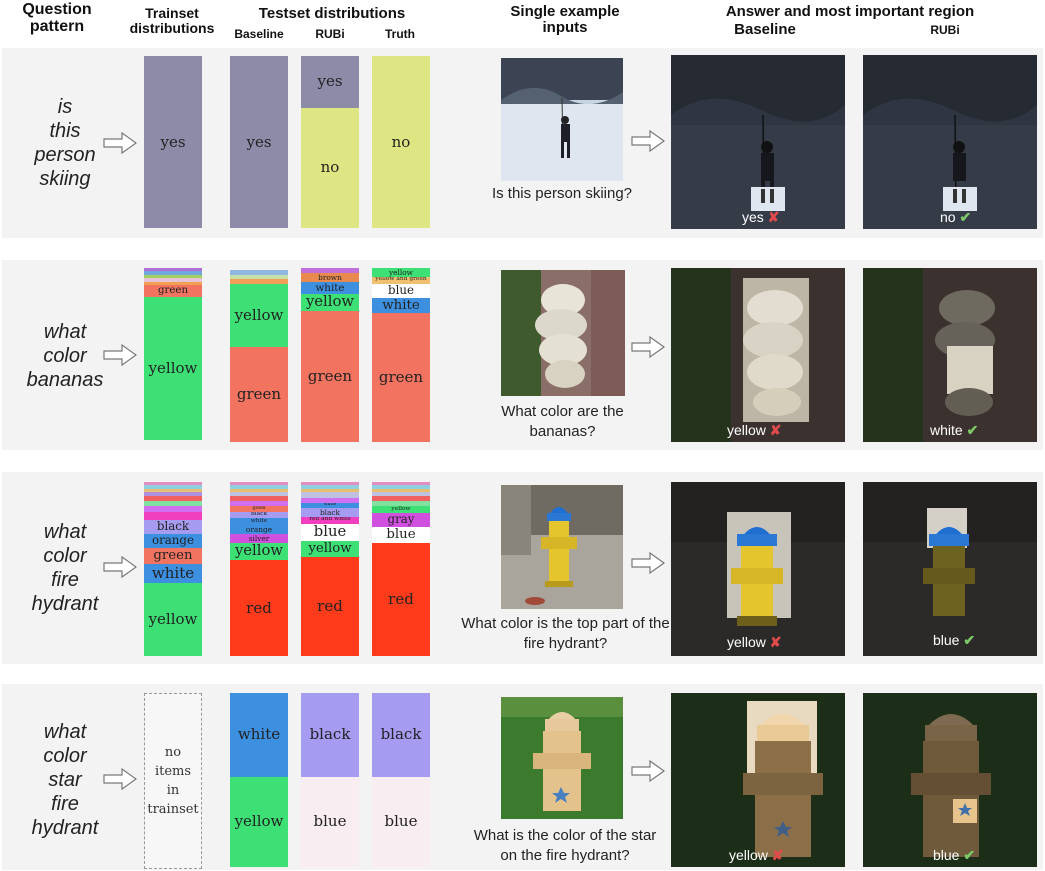  What do you see at coordinates (65, 380) in the screenshot?
I see `pattern-word: bananas` at bounding box center [65, 380].